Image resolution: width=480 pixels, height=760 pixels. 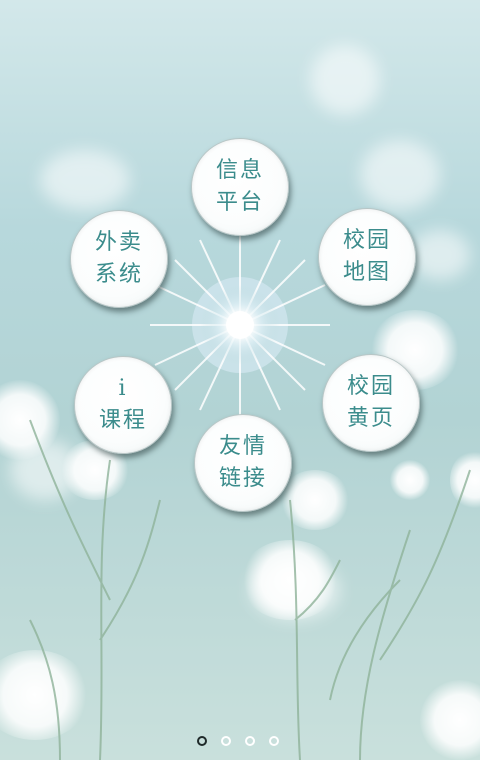 What do you see at coordinates (118, 242) in the screenshot?
I see `node-label-line1: 外卖` at bounding box center [118, 242].